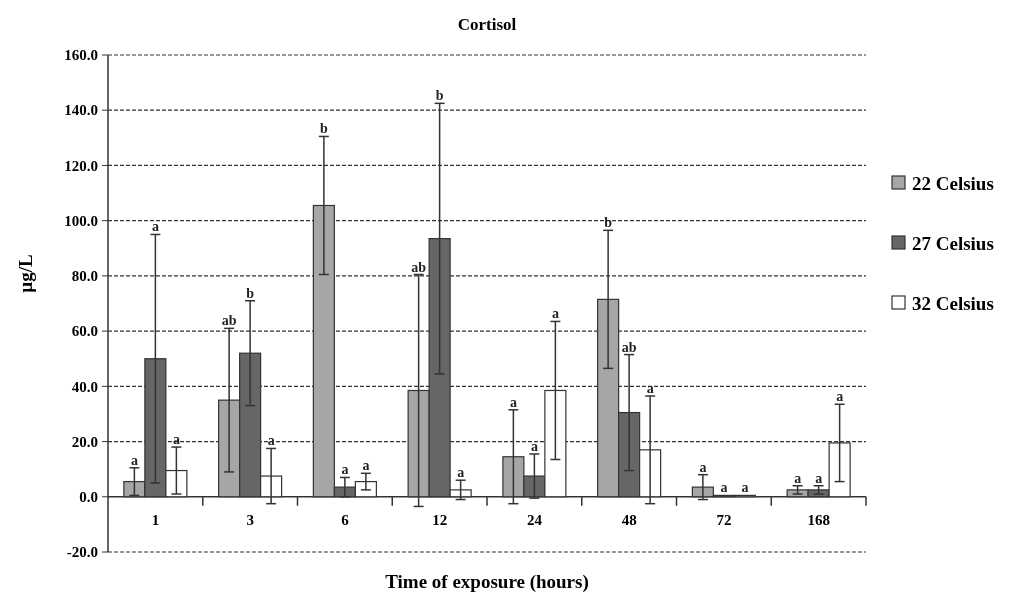  Describe the element at coordinates (84, 441) in the screenshot. I see `y-tick-label: 20.0` at that location.